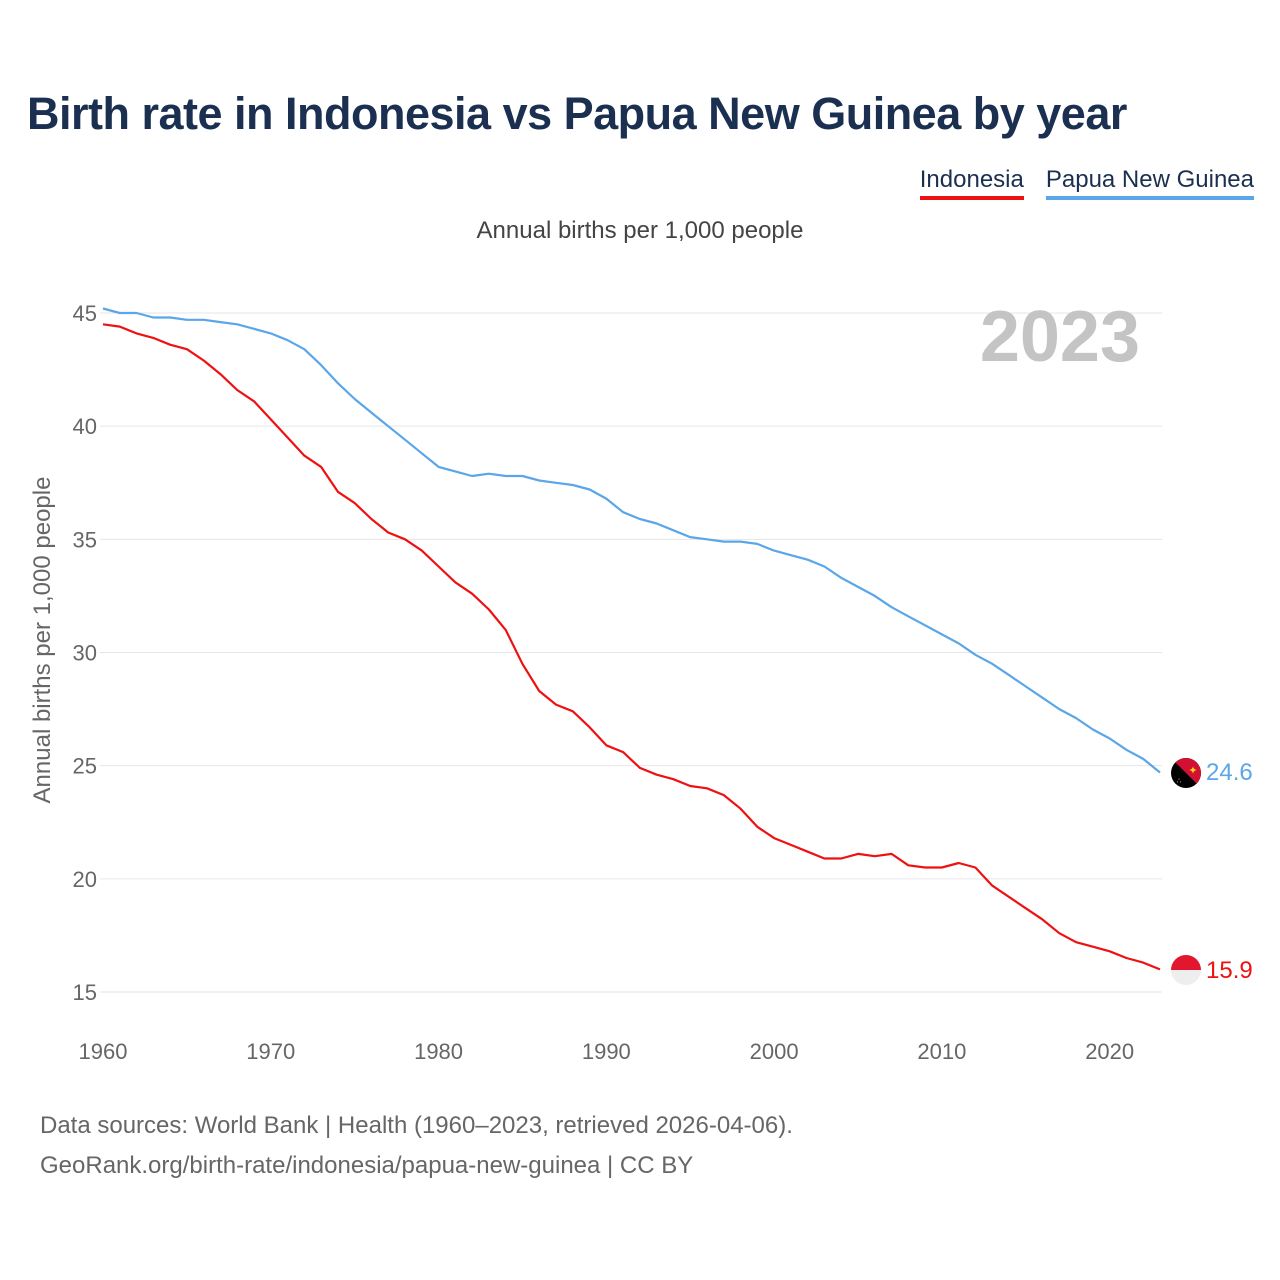 Image resolution: width=1280 pixels, height=1280 pixels. I want to click on x-tick-label: 1990, so click(606, 1051).